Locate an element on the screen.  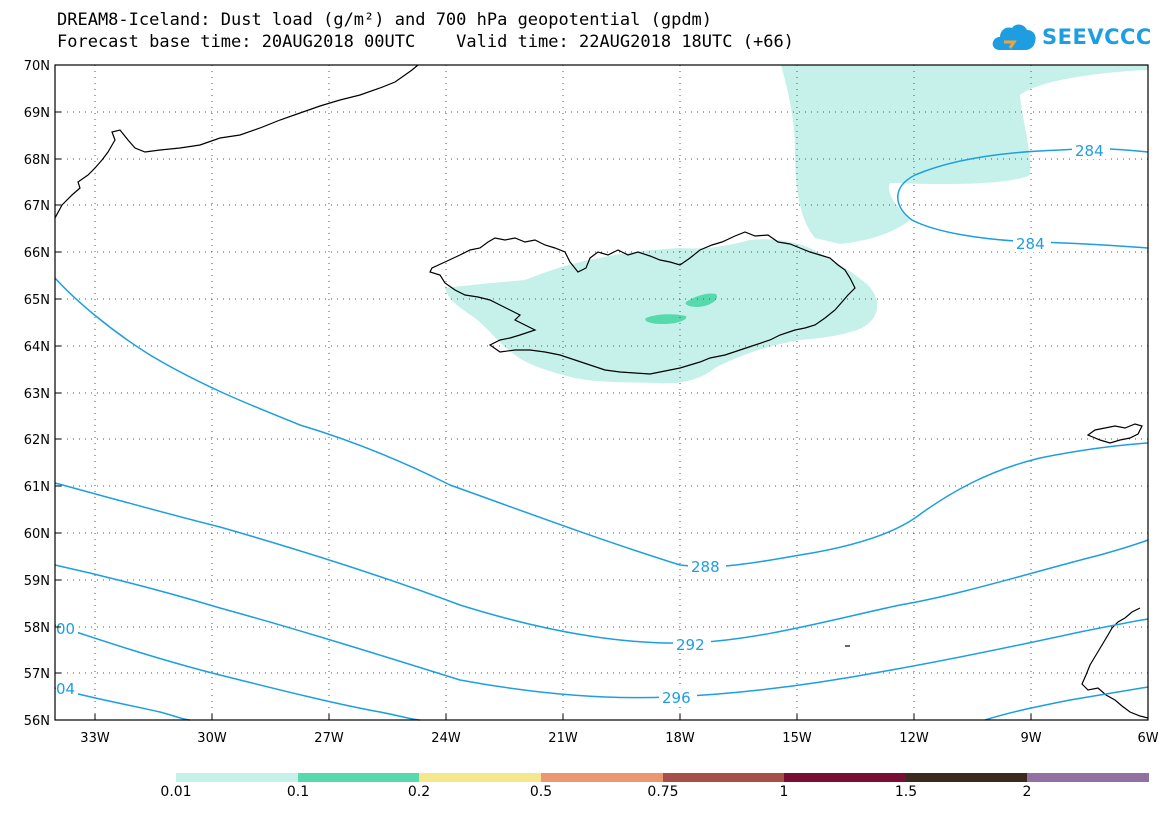
lat-label: 58N is located at coordinates (37, 628).